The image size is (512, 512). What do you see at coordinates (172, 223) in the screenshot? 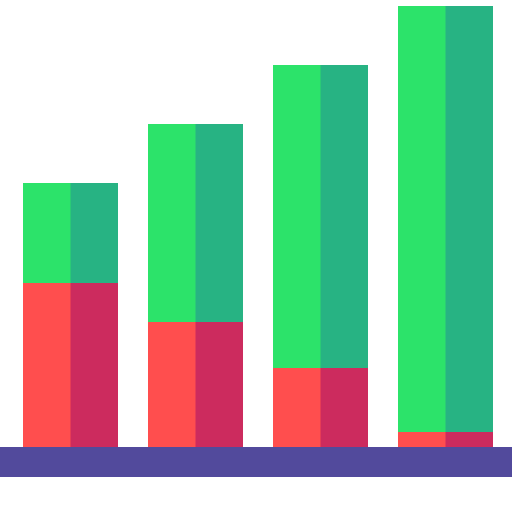
I see `bar-2-top-left` at bounding box center [172, 223].